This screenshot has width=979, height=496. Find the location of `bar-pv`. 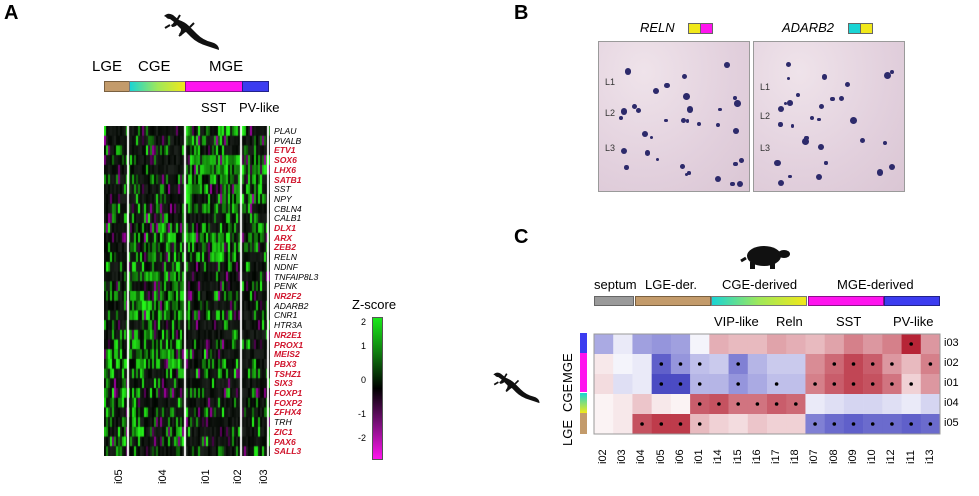

bar-pv is located at coordinates (255, 86).